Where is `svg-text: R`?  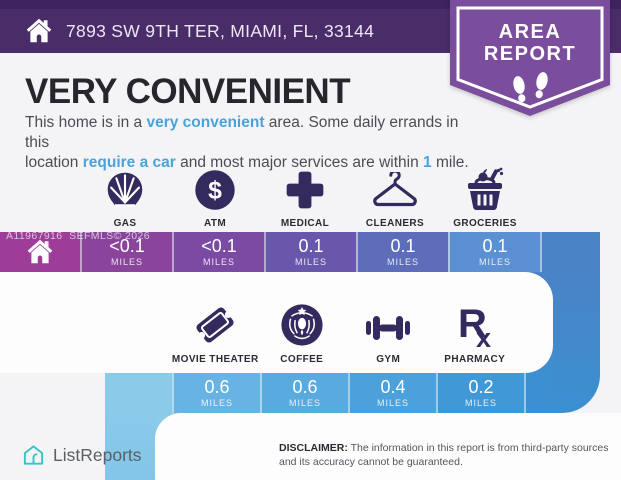
svg-text: R is located at coordinates (472, 324).